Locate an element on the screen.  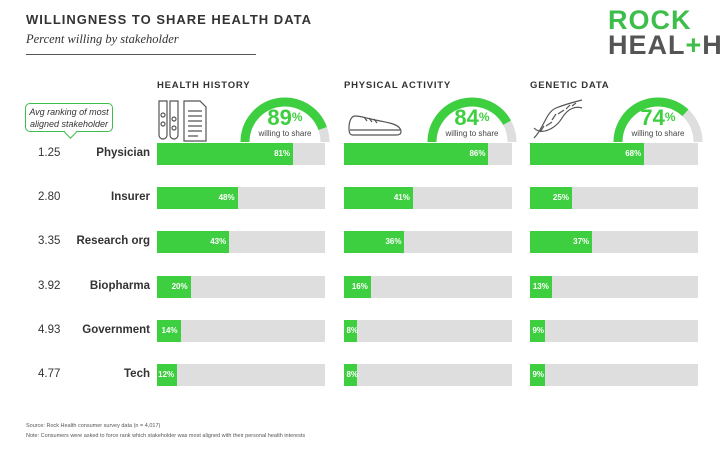
bar-value-label: 36% is located at coordinates (393, 241).